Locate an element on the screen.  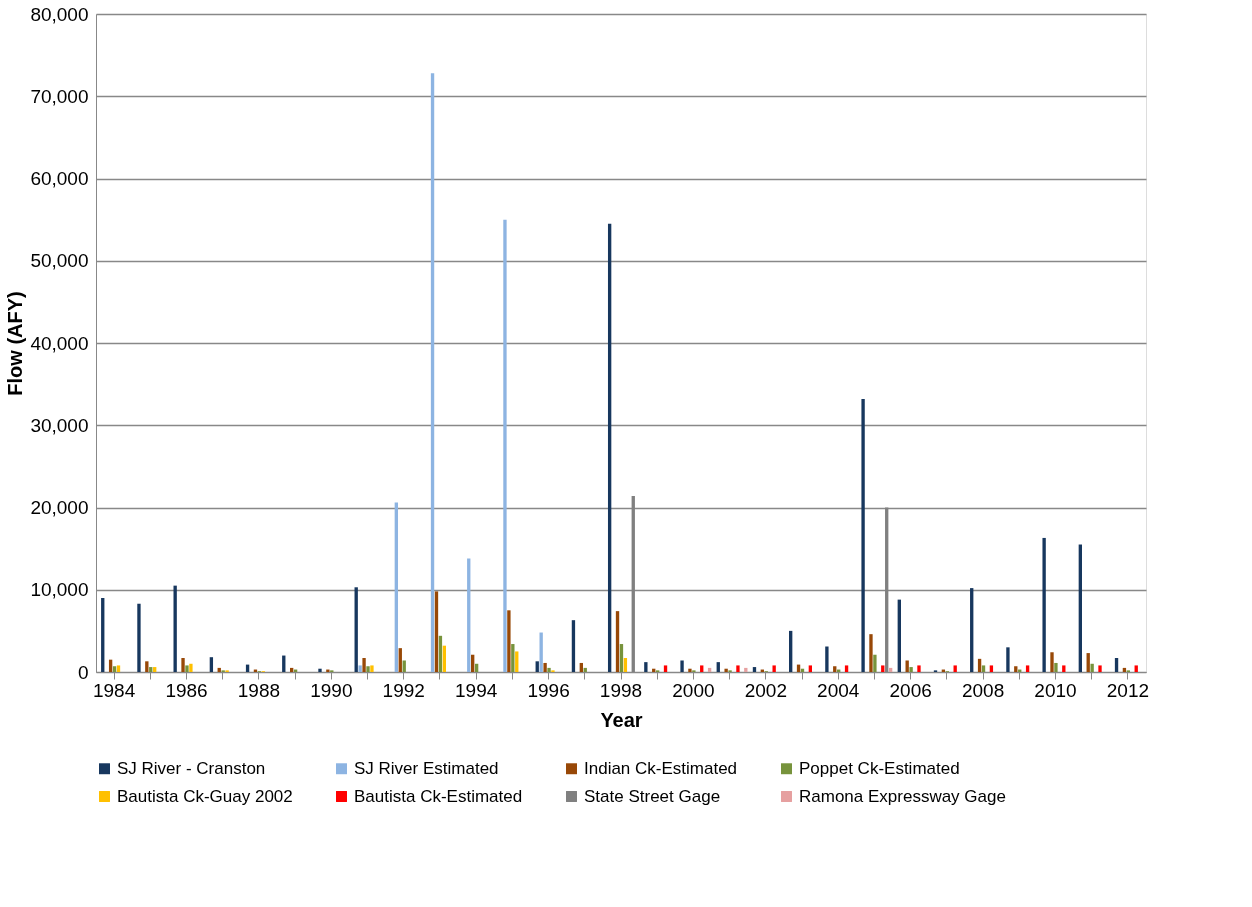
legend-label: Bautista Ck-Guay 2002 is located at coordinates (205, 796).